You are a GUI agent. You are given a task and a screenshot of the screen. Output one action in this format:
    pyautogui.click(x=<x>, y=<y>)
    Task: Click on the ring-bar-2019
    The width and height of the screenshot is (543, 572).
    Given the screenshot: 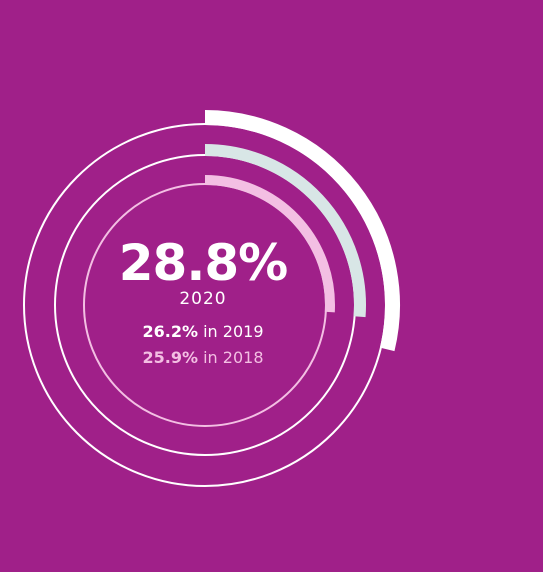 What is the action you would take?
    pyautogui.click(x=285, y=231)
    